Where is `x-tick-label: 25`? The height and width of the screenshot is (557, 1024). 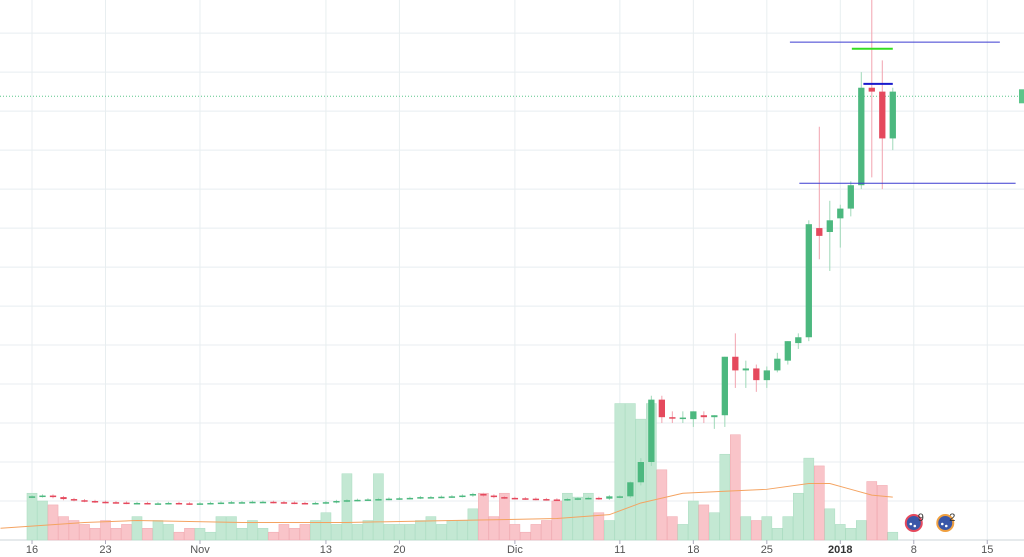 x-tick-label: 25 is located at coordinates (767, 550).